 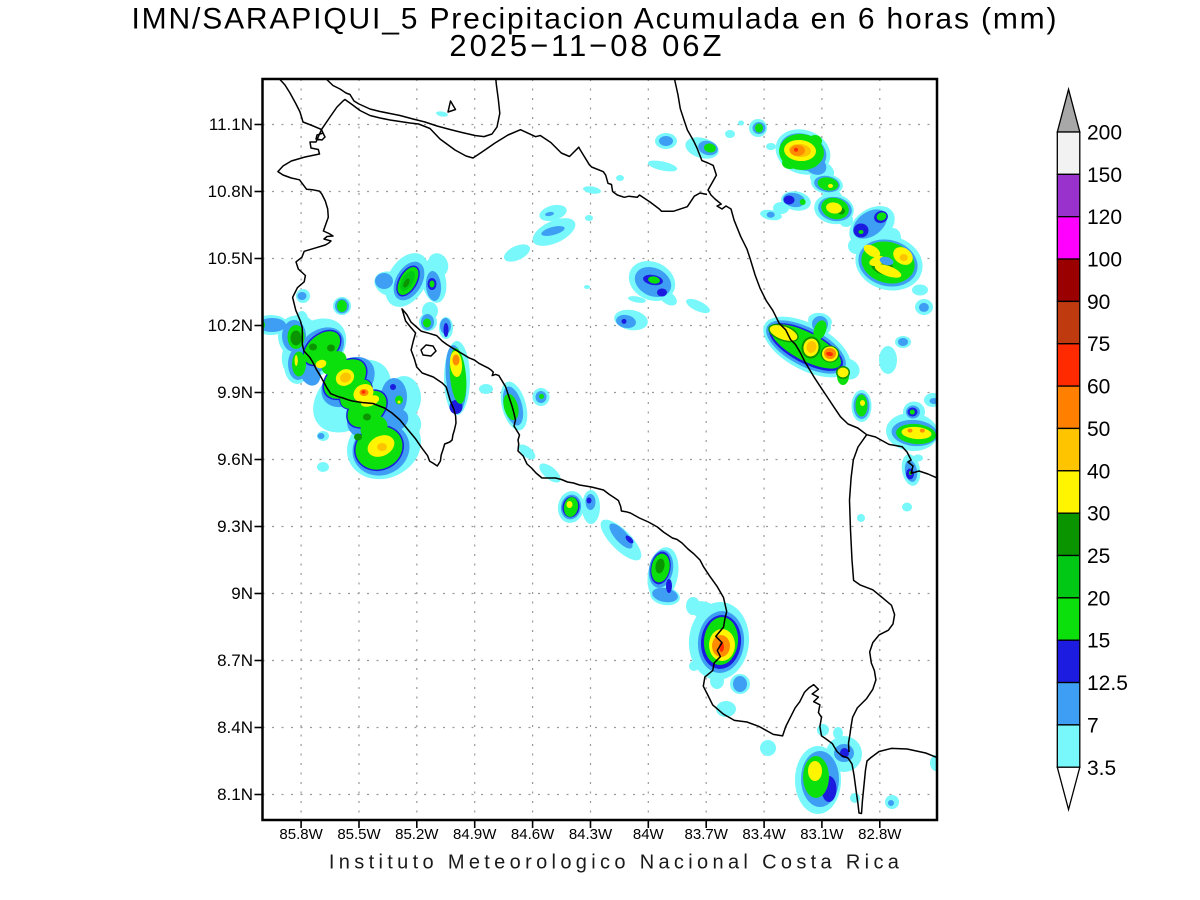 What do you see at coordinates (235, 526) in the screenshot?
I see `svg-text: 9.3N` at bounding box center [235, 526].